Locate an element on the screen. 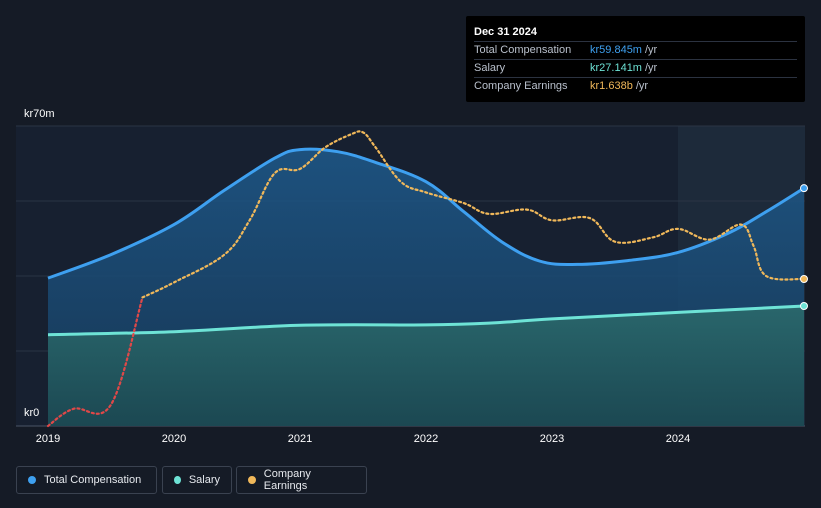 The width and height of the screenshot is (821, 508). tooltip-value: kr27.141m is located at coordinates (616, 68).